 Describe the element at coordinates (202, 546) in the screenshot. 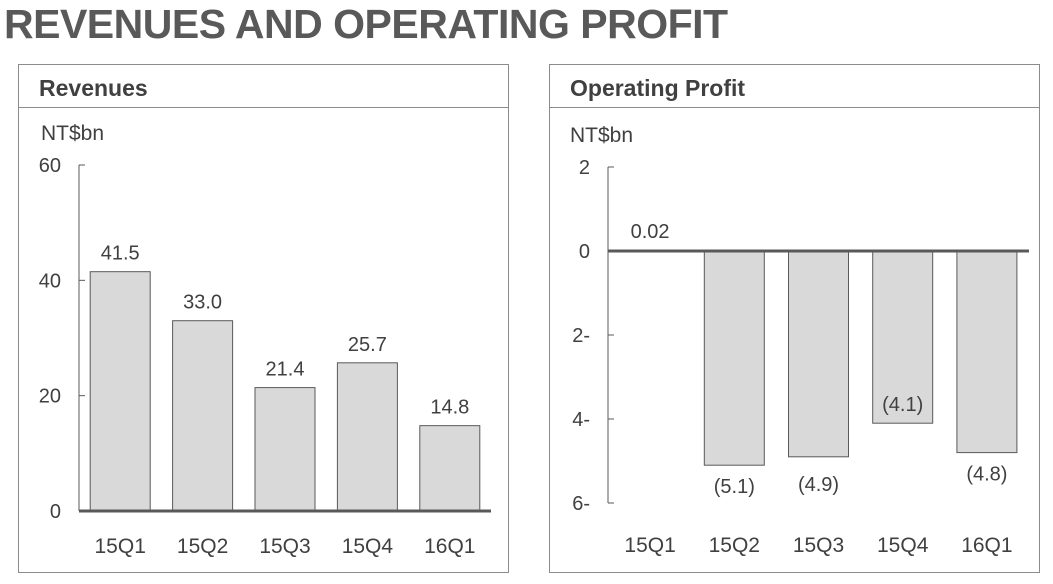

I see `revenues-category-label: 15Q2` at that location.